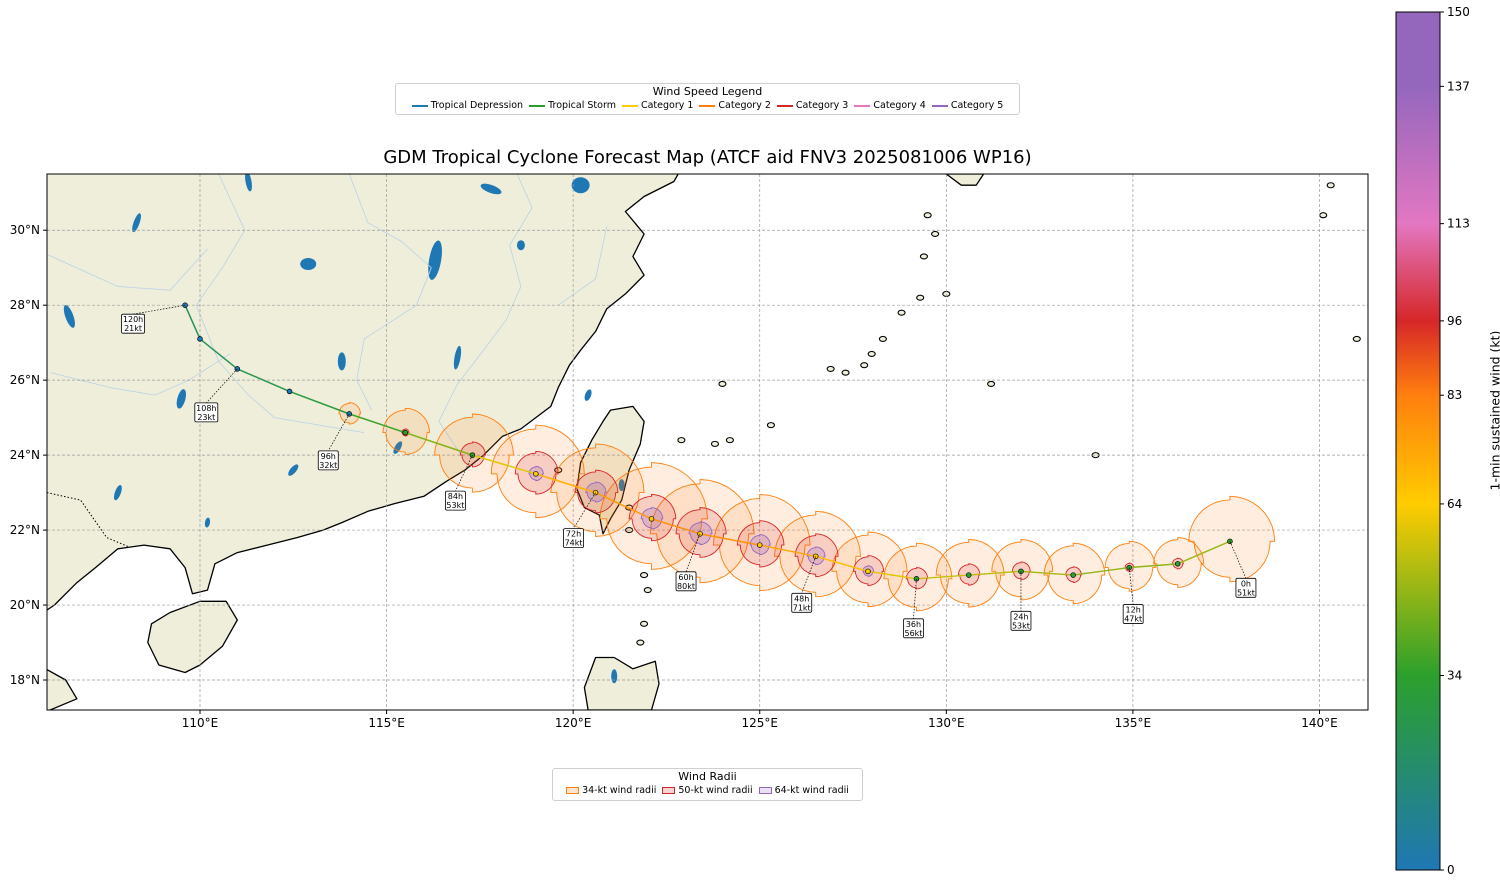 The height and width of the screenshot is (886, 1500). I want to click on hainan-island, so click(192, 637).